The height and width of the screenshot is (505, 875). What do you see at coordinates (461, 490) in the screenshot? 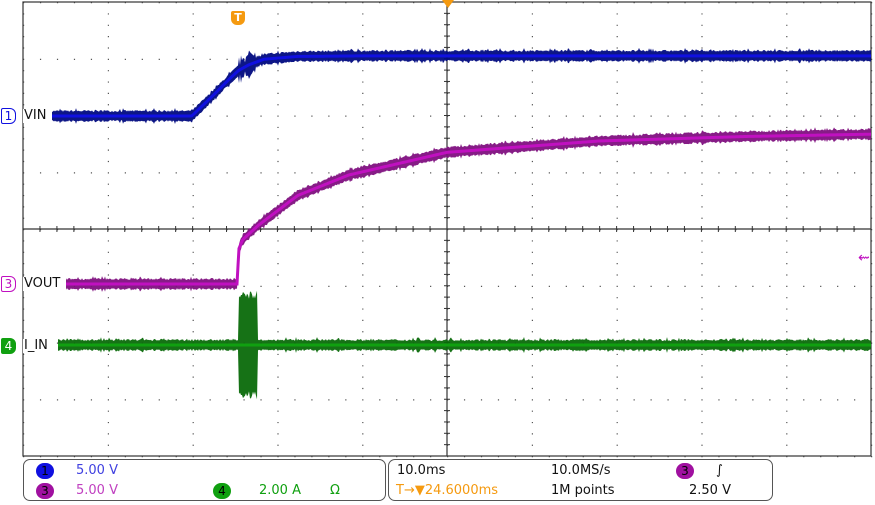
I see `trigger-delay-value: 24.6000ms` at bounding box center [461, 490].